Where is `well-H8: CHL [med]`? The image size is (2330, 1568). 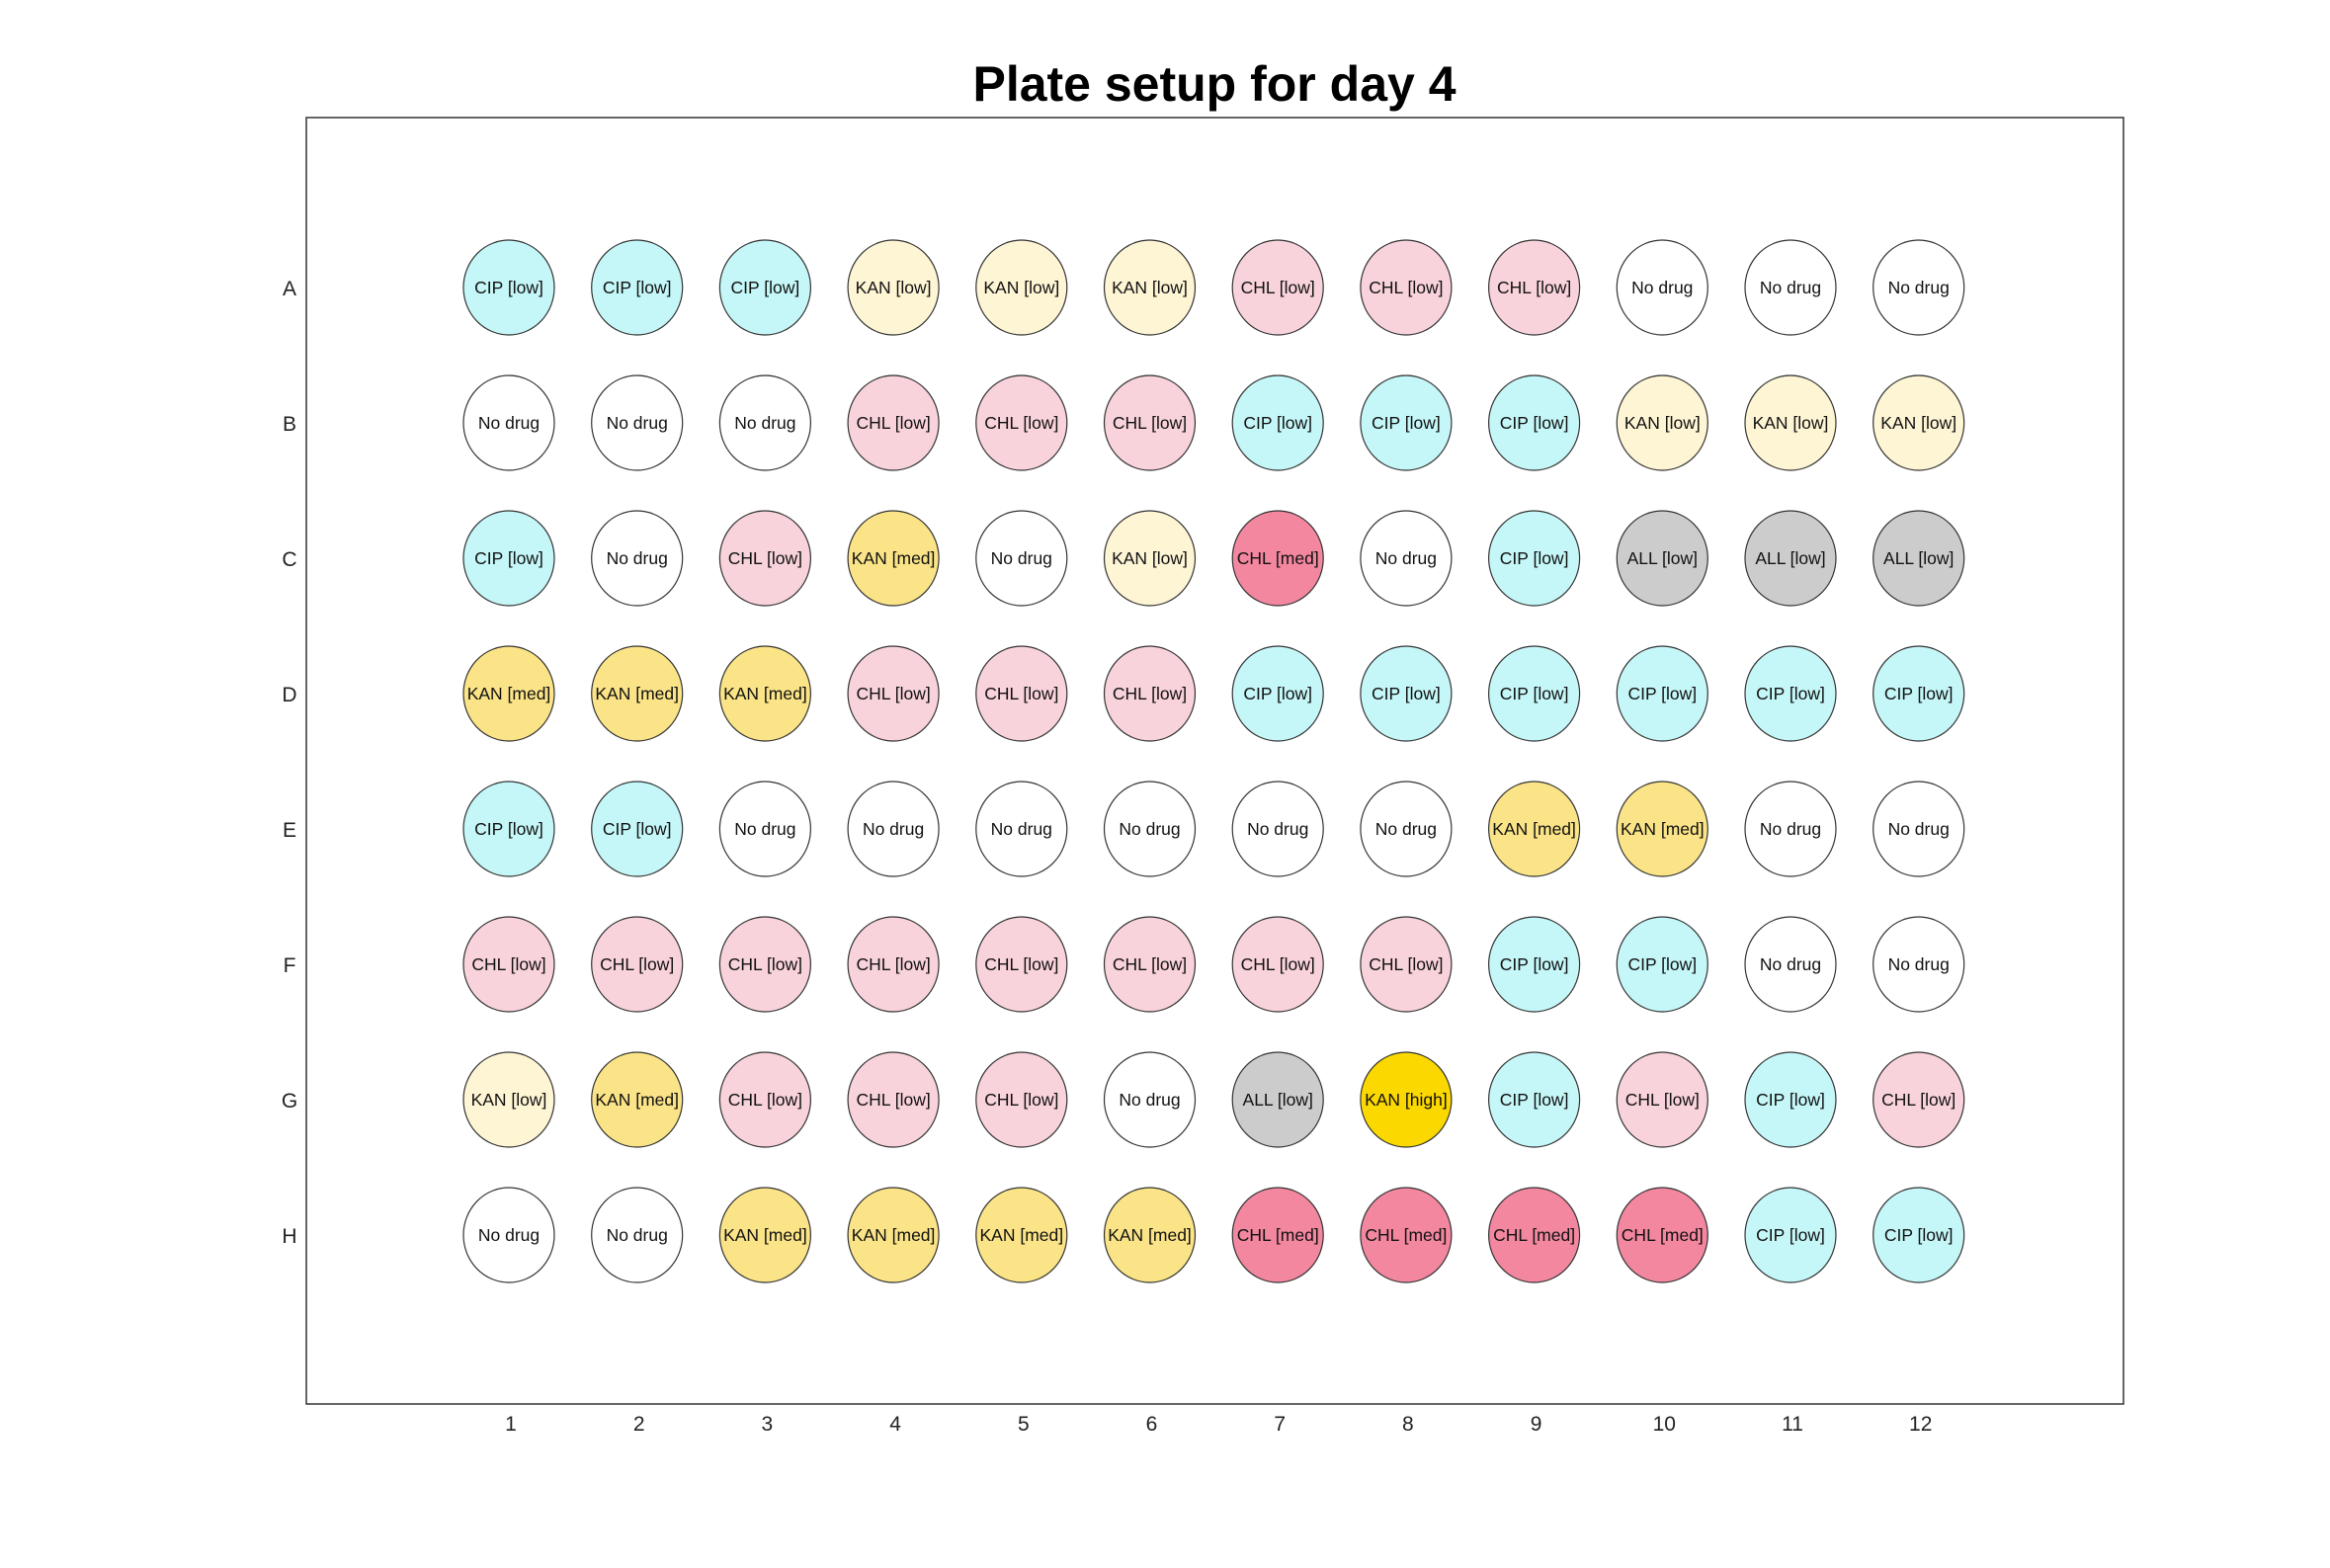
well-H8: CHL [med] is located at coordinates (1406, 1235).